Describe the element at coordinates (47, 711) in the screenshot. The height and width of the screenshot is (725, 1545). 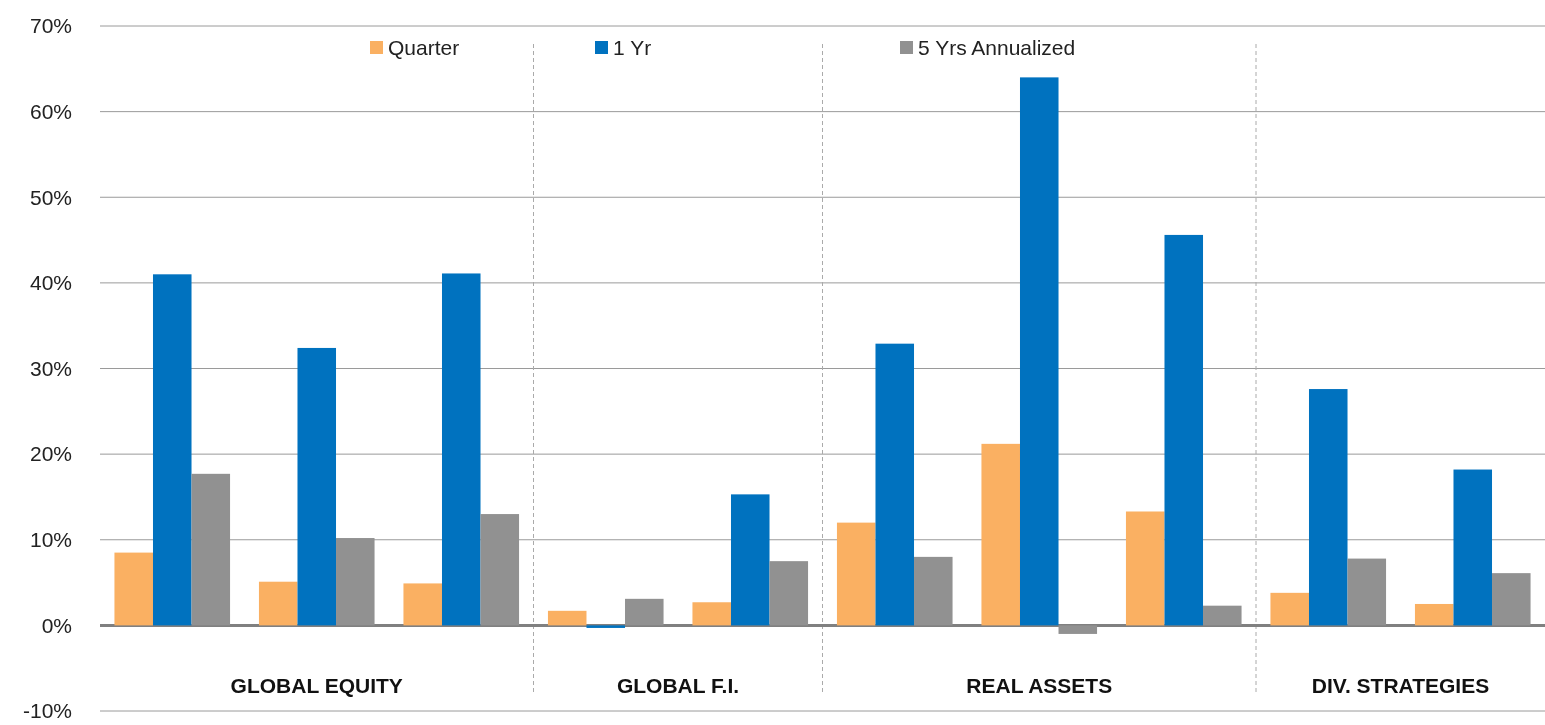
I see `y-tick-label: -10%` at that location.